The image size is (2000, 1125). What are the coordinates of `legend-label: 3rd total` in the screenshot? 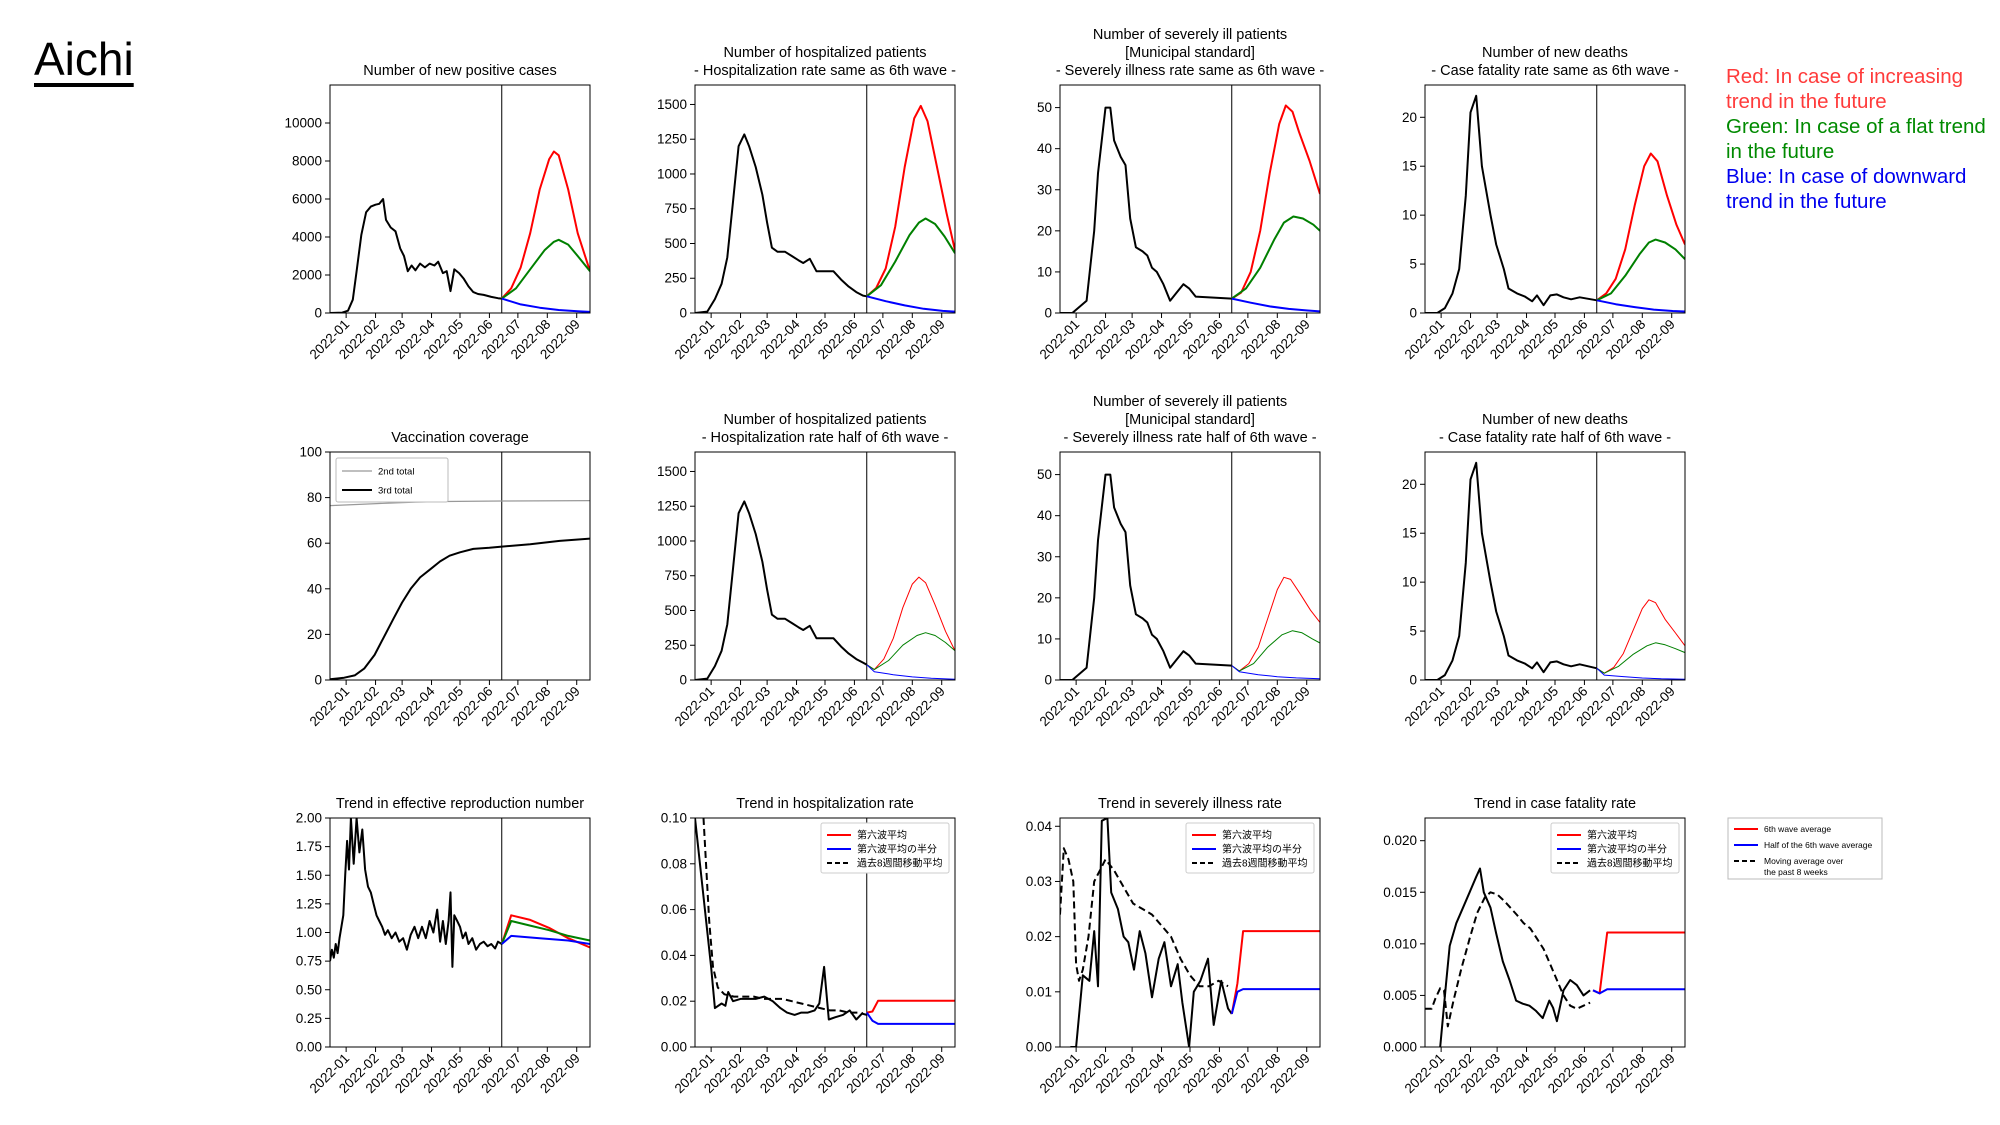 It's located at (395, 491).